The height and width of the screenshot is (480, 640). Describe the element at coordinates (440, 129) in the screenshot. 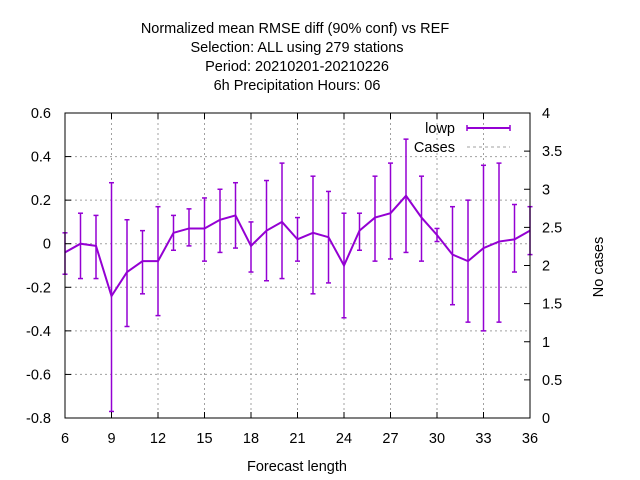

I see `legend-label-lowp: lowp` at that location.